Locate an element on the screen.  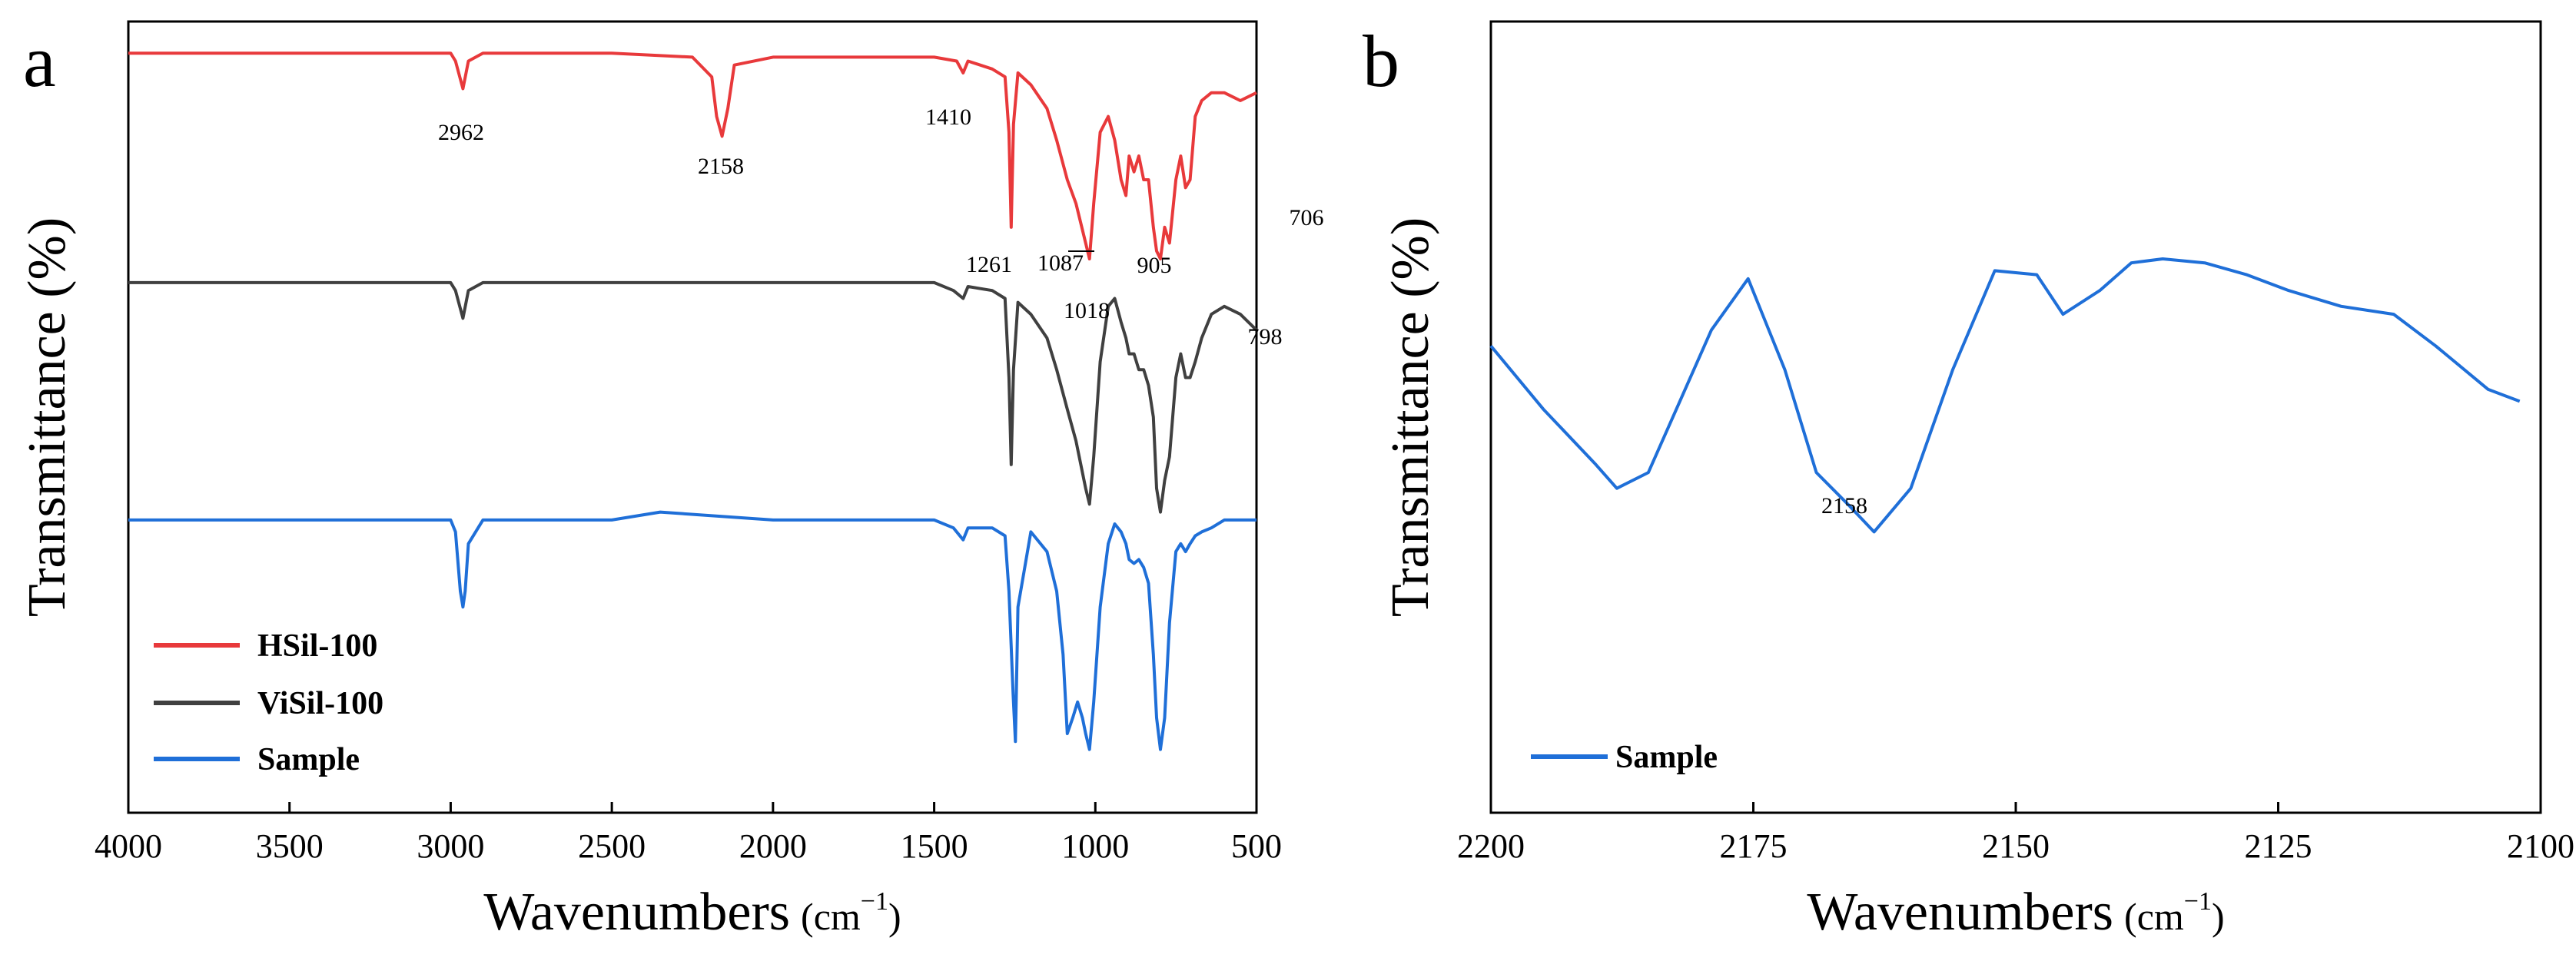
panel-a-annotation-798: 798 is located at coordinates (1265, 337).